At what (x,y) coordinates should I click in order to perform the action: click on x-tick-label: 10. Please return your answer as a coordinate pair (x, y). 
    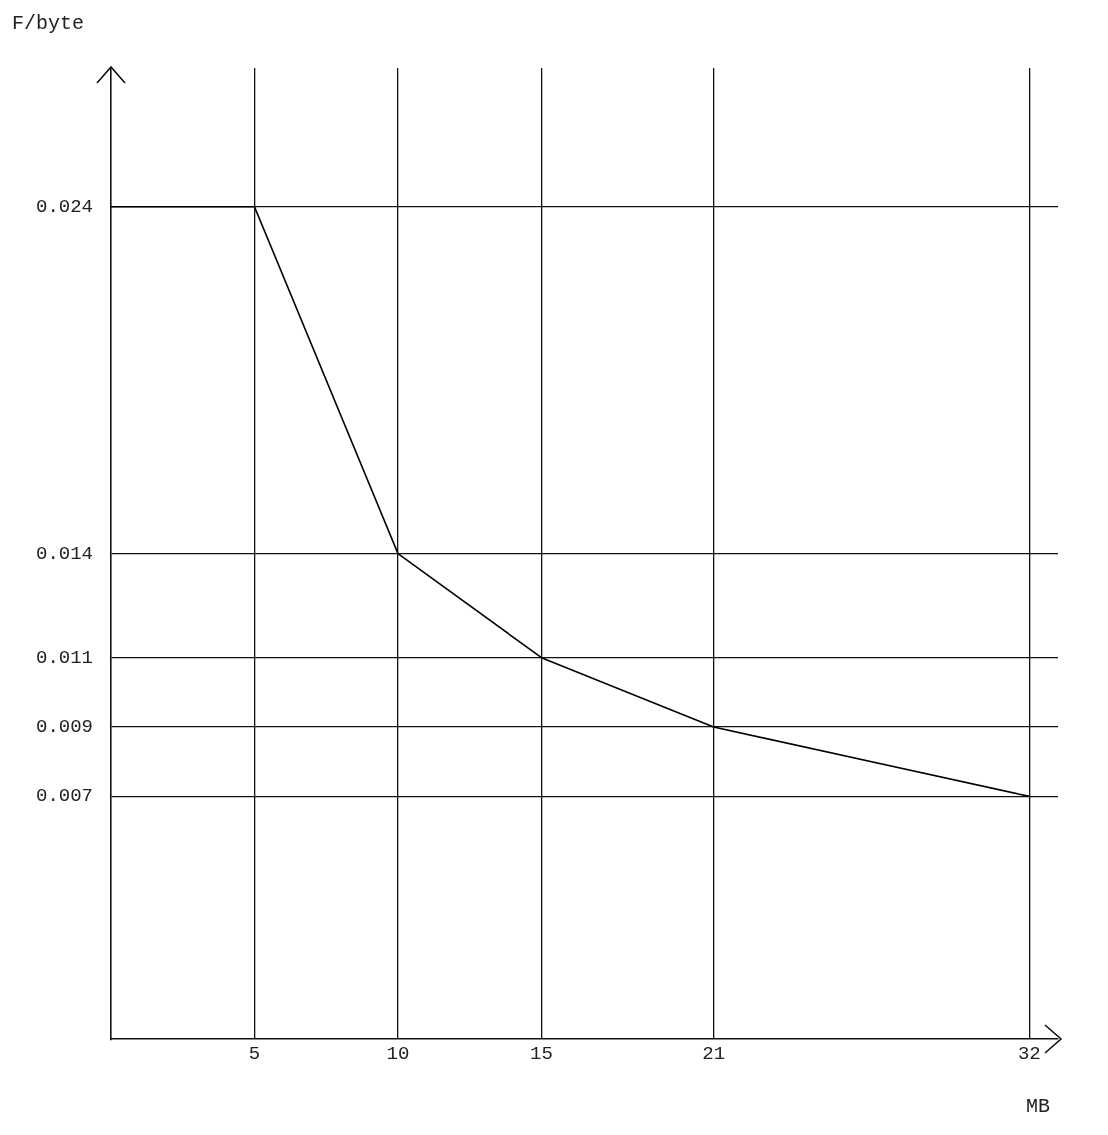
    Looking at the image, I should click on (398, 1053).